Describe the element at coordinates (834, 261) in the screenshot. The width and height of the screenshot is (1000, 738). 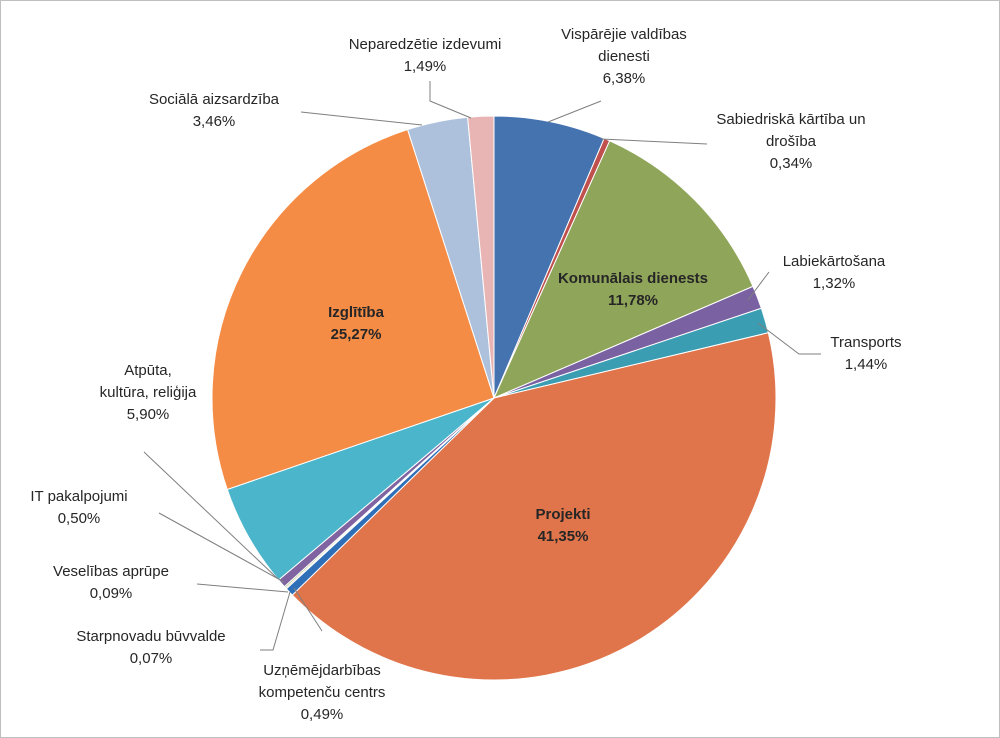
I see `label-name-labiekartosana: Labiekārtošana` at that location.